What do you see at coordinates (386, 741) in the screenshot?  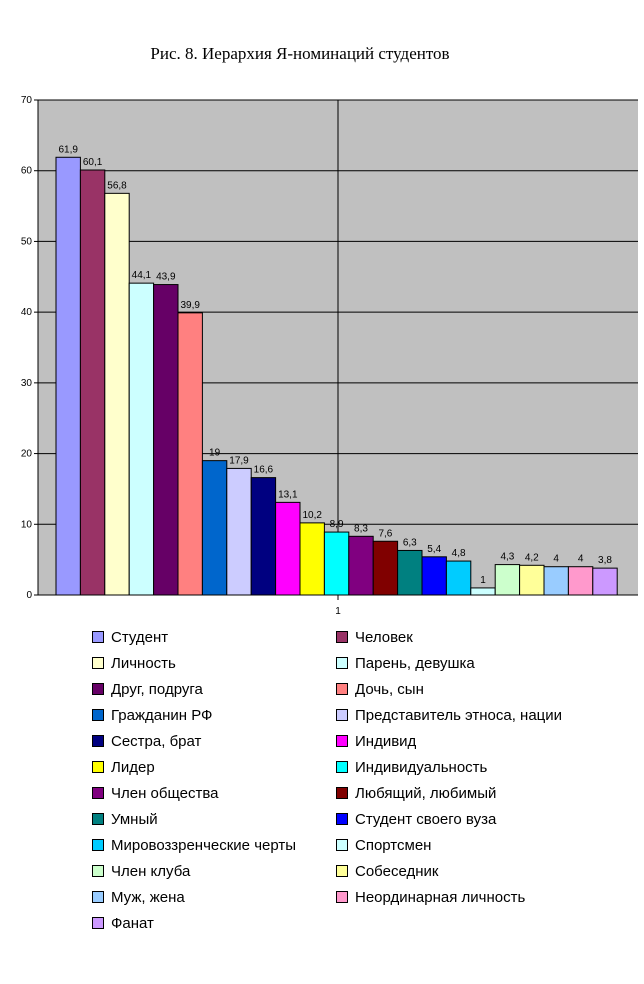 I see `legend-label: Индивид` at bounding box center [386, 741].